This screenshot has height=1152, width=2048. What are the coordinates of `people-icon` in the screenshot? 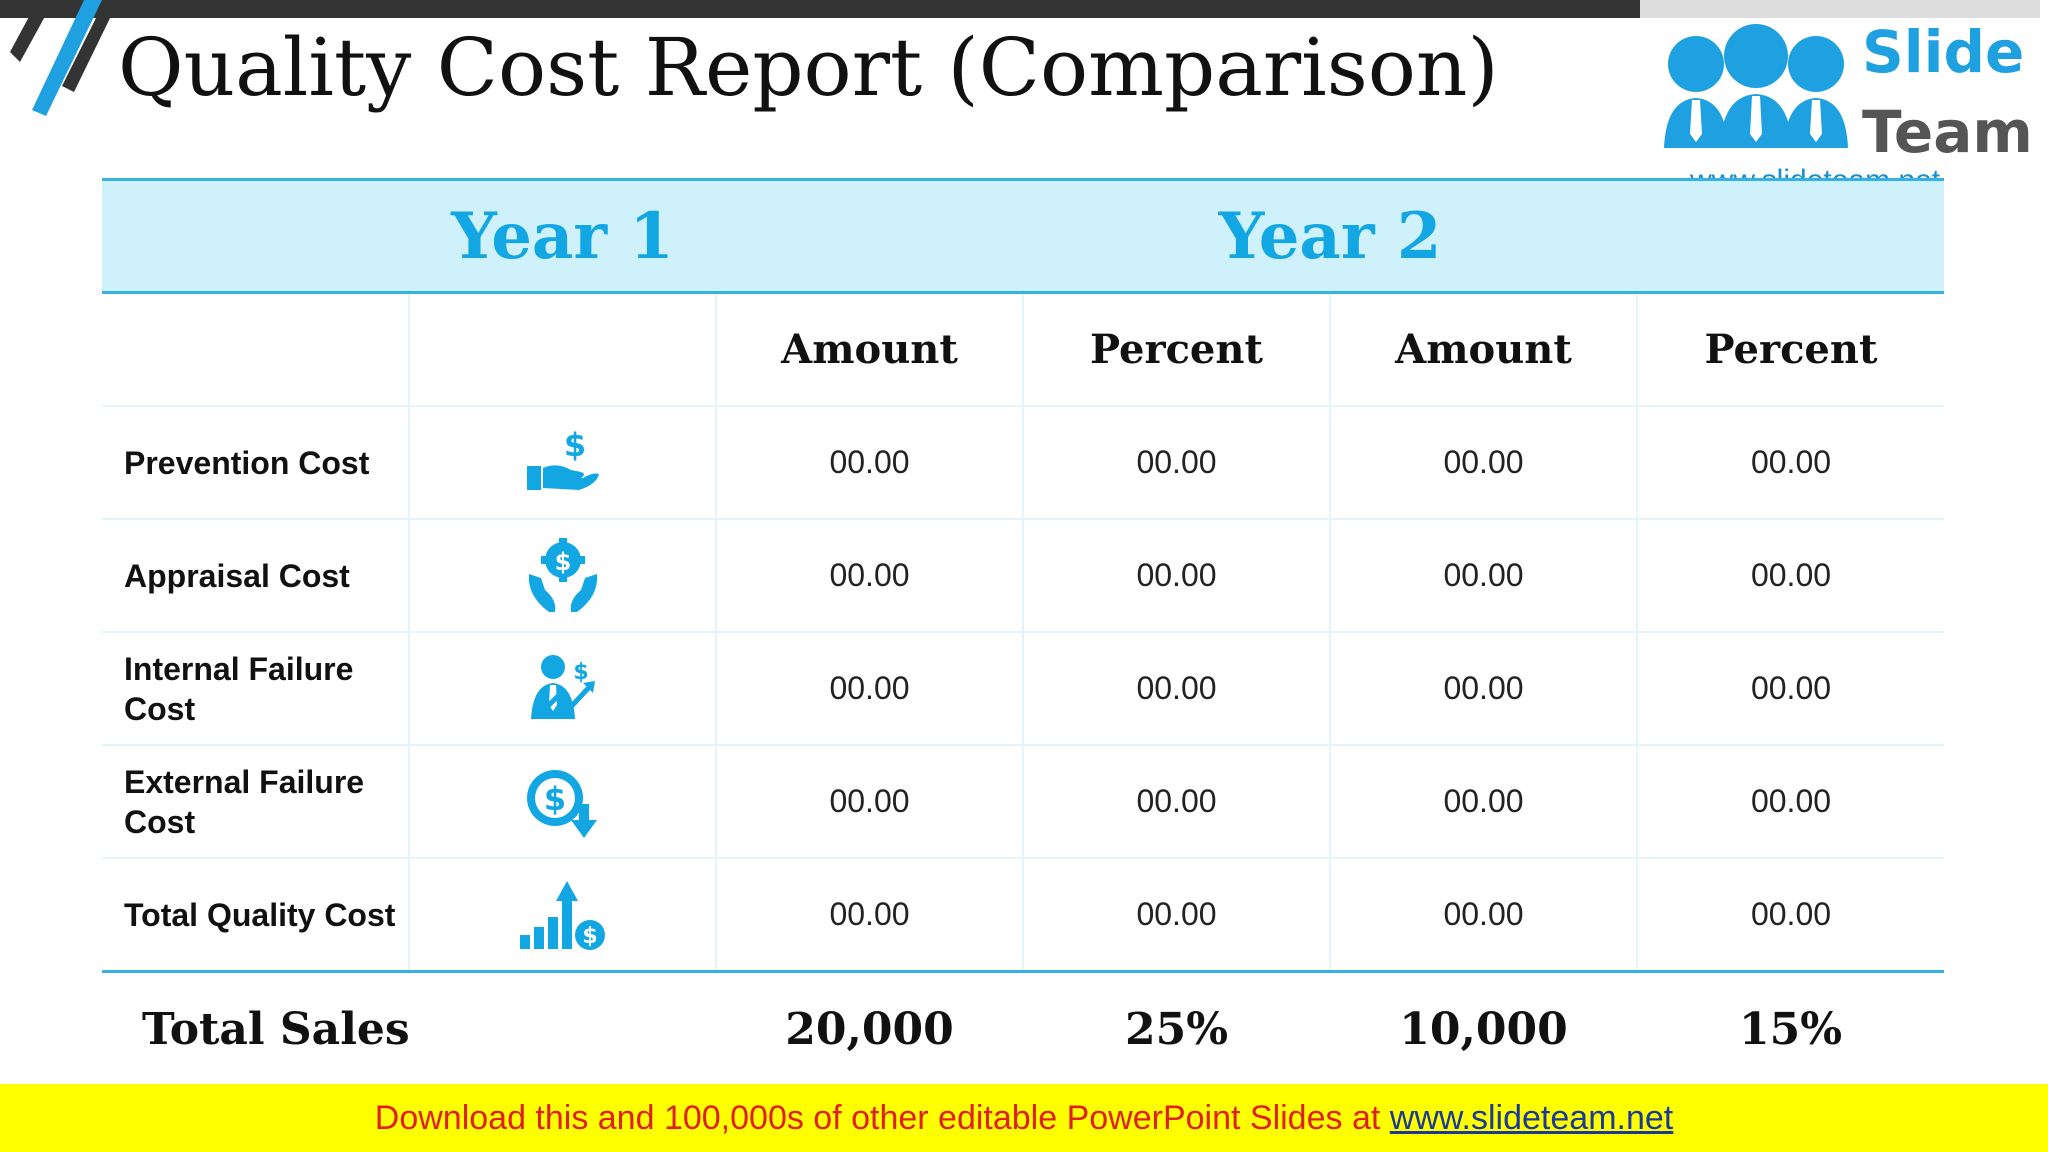 It's located at (1756, 86).